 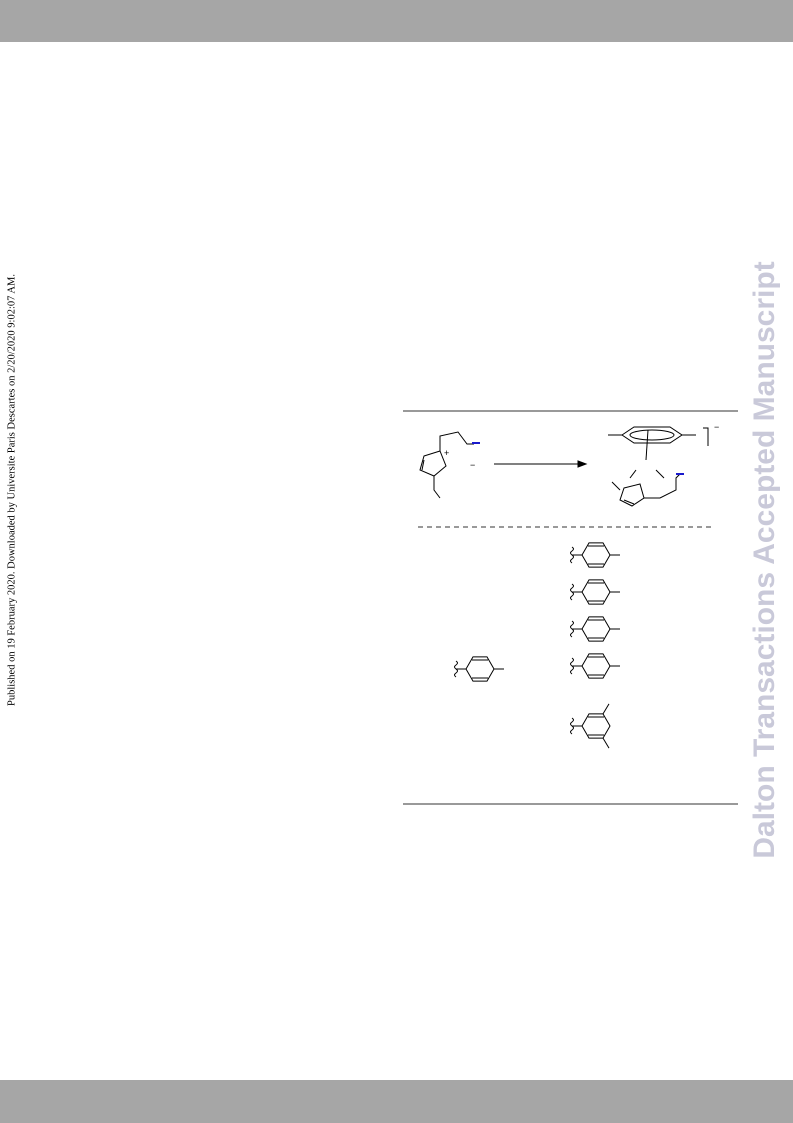 What do you see at coordinates (663, 464) in the screenshot?
I see `complex: −` at bounding box center [663, 464].